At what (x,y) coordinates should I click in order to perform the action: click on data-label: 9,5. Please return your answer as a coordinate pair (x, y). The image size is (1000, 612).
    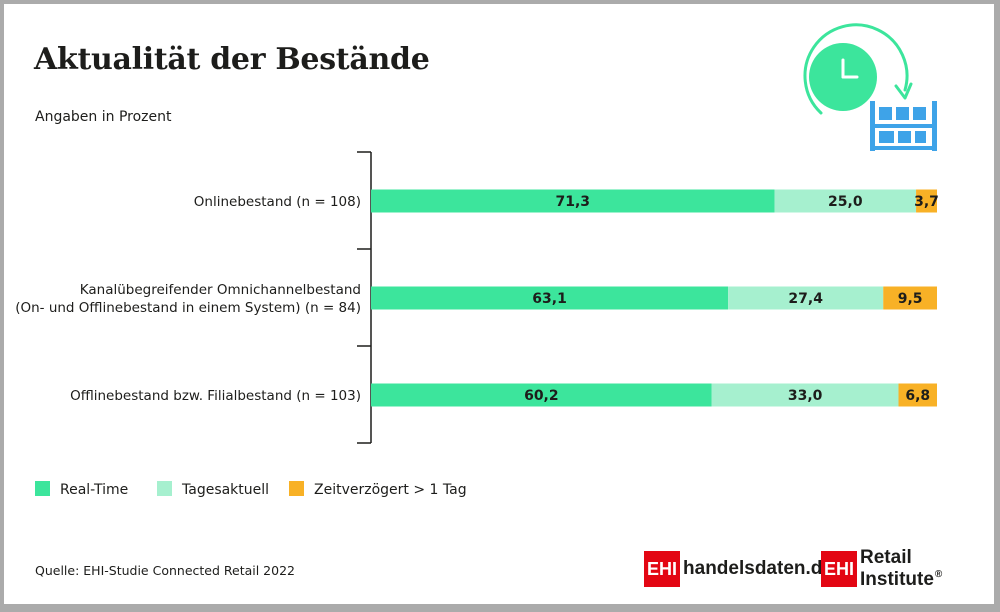
    Looking at the image, I should click on (910, 299).